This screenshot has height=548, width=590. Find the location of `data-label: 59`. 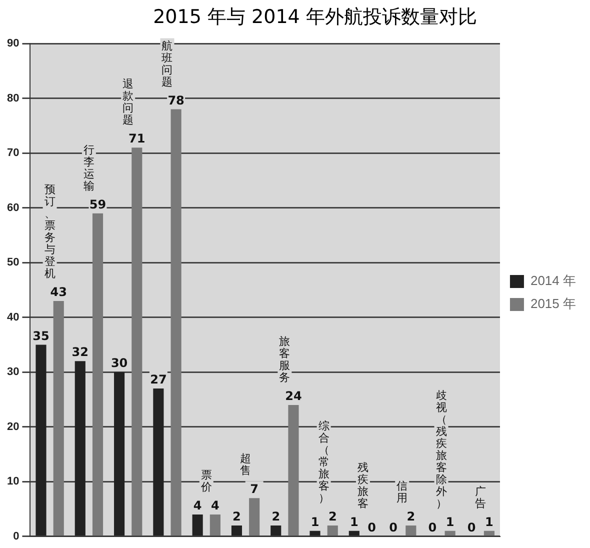

data-label: 59 is located at coordinates (97, 204).